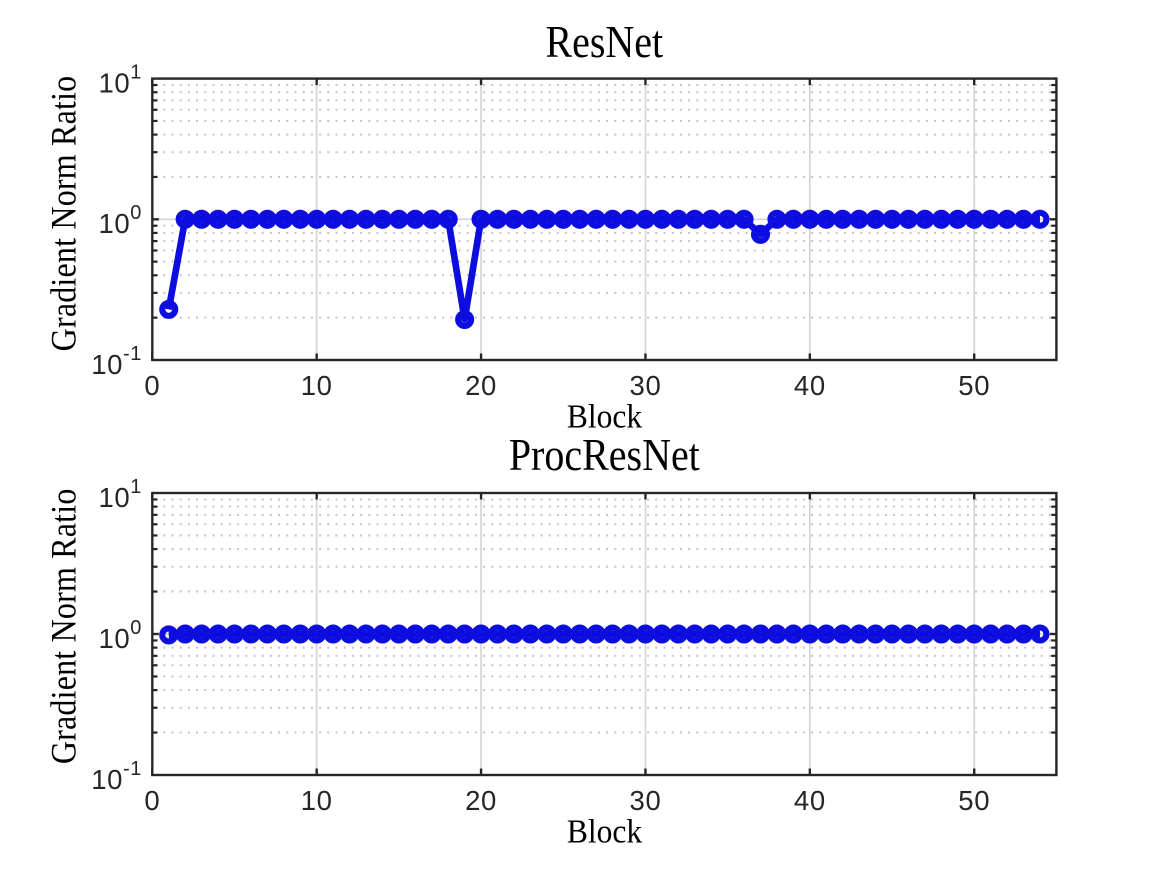  What do you see at coordinates (604, 43) in the screenshot?
I see `svg-text: ResNet` at bounding box center [604, 43].